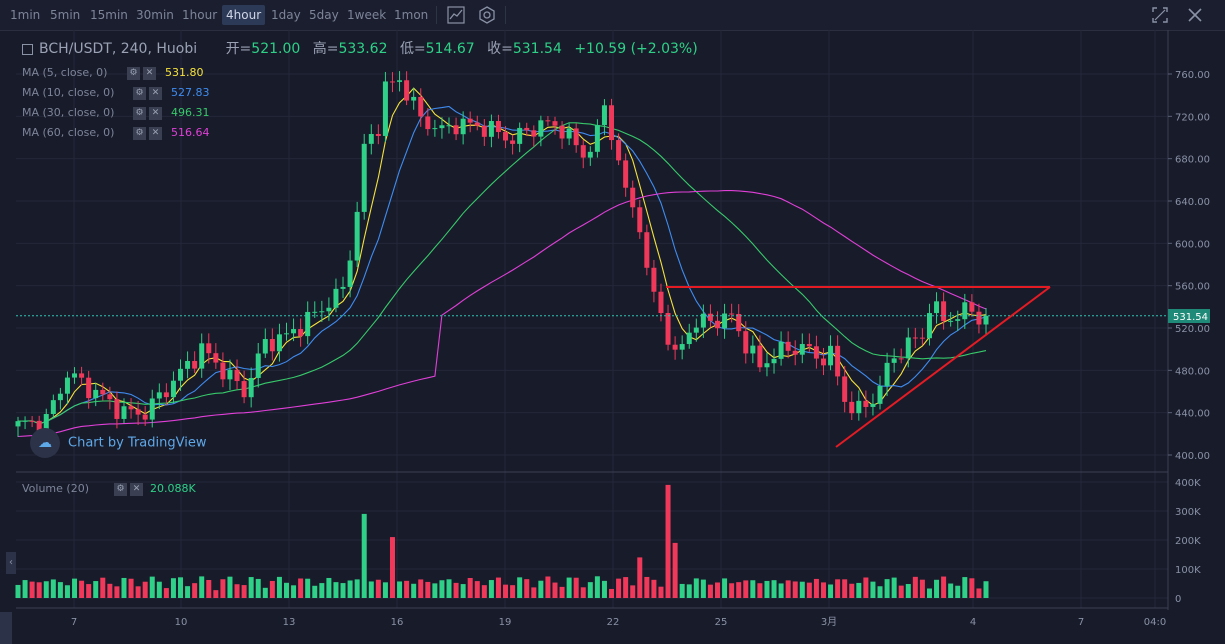 Image resolution: width=1225 pixels, height=644 pixels. What do you see at coordinates (1081, 622) in the screenshot?
I see `x-tick-label: 7` at bounding box center [1081, 622].